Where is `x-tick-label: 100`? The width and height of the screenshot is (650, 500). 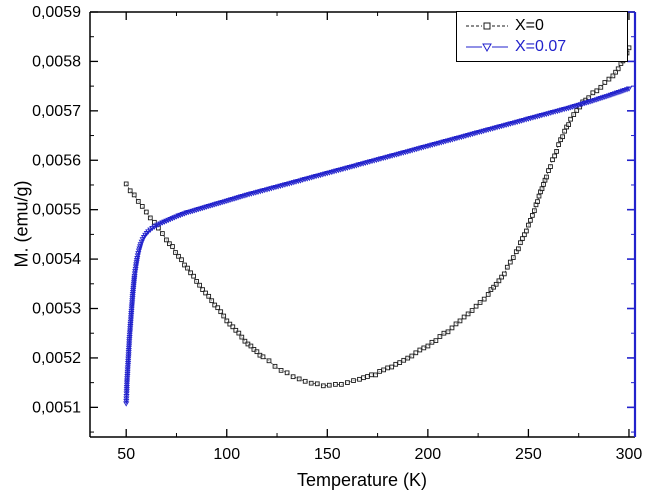 x-tick-label: 100 is located at coordinates (226, 454).